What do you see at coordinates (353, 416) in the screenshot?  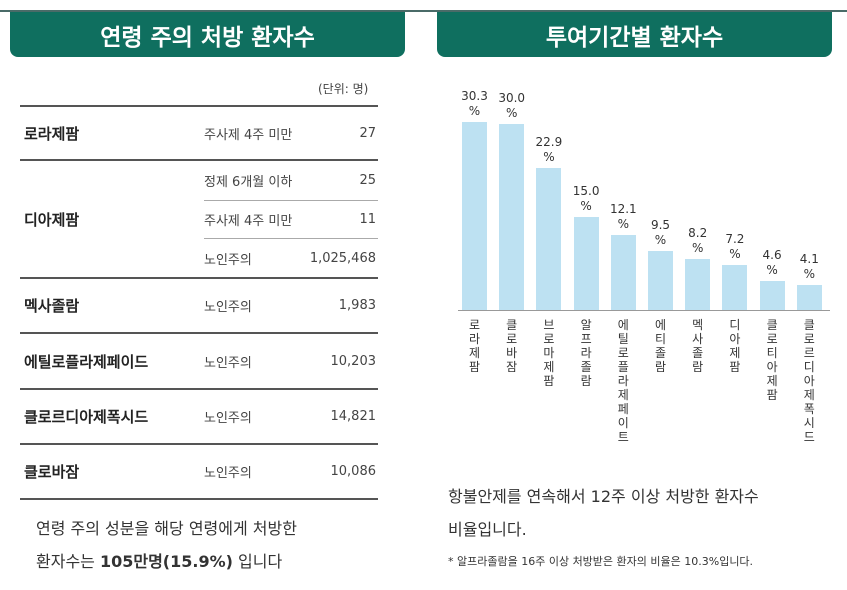 I see `patient-count: 14,821` at bounding box center [353, 416].